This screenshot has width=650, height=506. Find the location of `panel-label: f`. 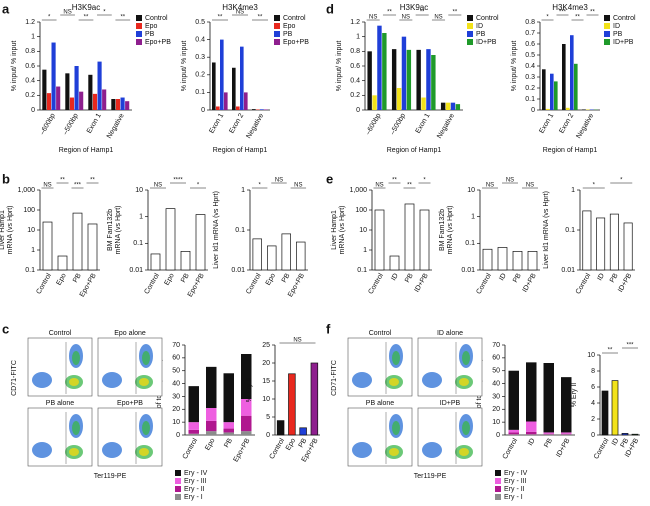

panel-label: f is located at coordinates (328, 328).